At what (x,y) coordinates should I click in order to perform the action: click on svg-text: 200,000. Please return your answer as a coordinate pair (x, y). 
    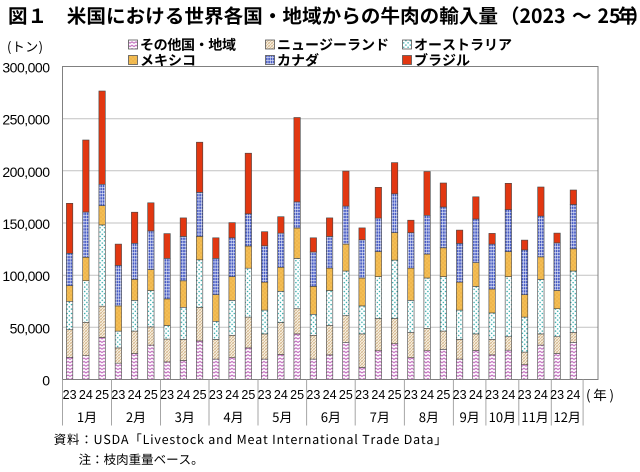
    Looking at the image, I should click on (26, 172).